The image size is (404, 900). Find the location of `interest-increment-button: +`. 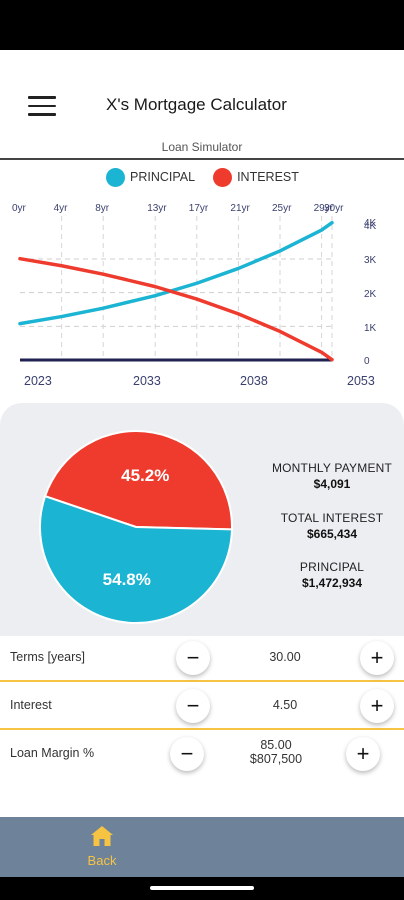

interest-increment-button: + is located at coordinates (377, 706).